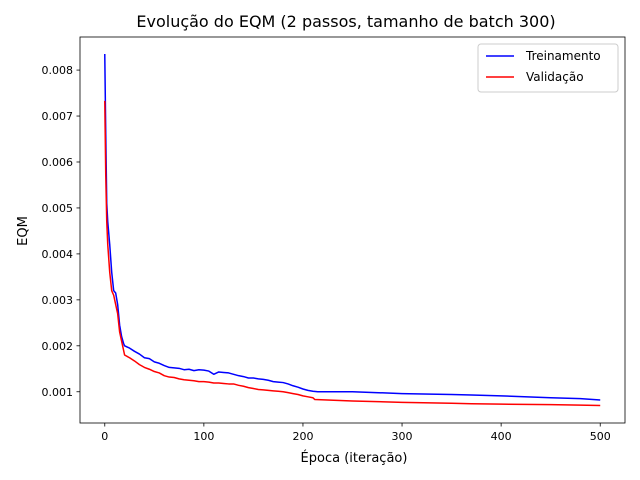 This screenshot has height=480, width=640. I want to click on legend-label-2: Validação, so click(555, 77).